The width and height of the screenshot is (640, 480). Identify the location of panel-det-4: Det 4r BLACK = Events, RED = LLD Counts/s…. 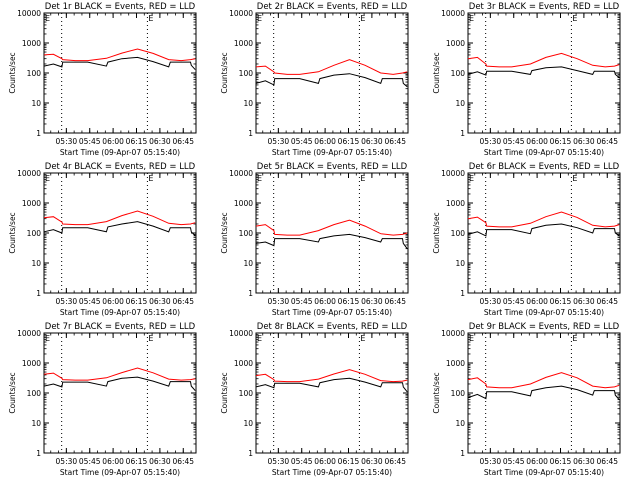
(102, 239).